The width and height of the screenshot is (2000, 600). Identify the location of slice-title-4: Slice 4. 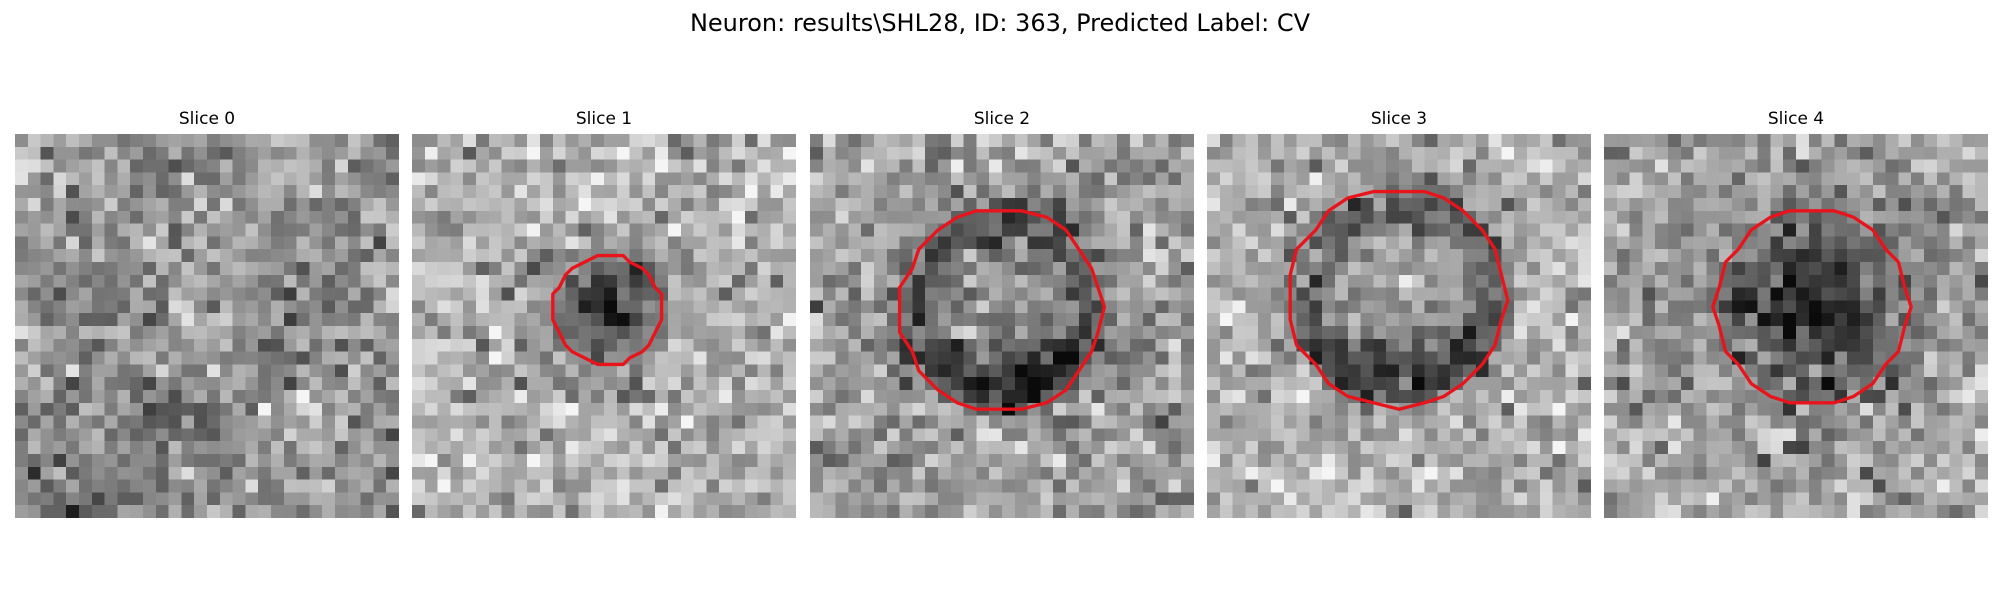
(1796, 119).